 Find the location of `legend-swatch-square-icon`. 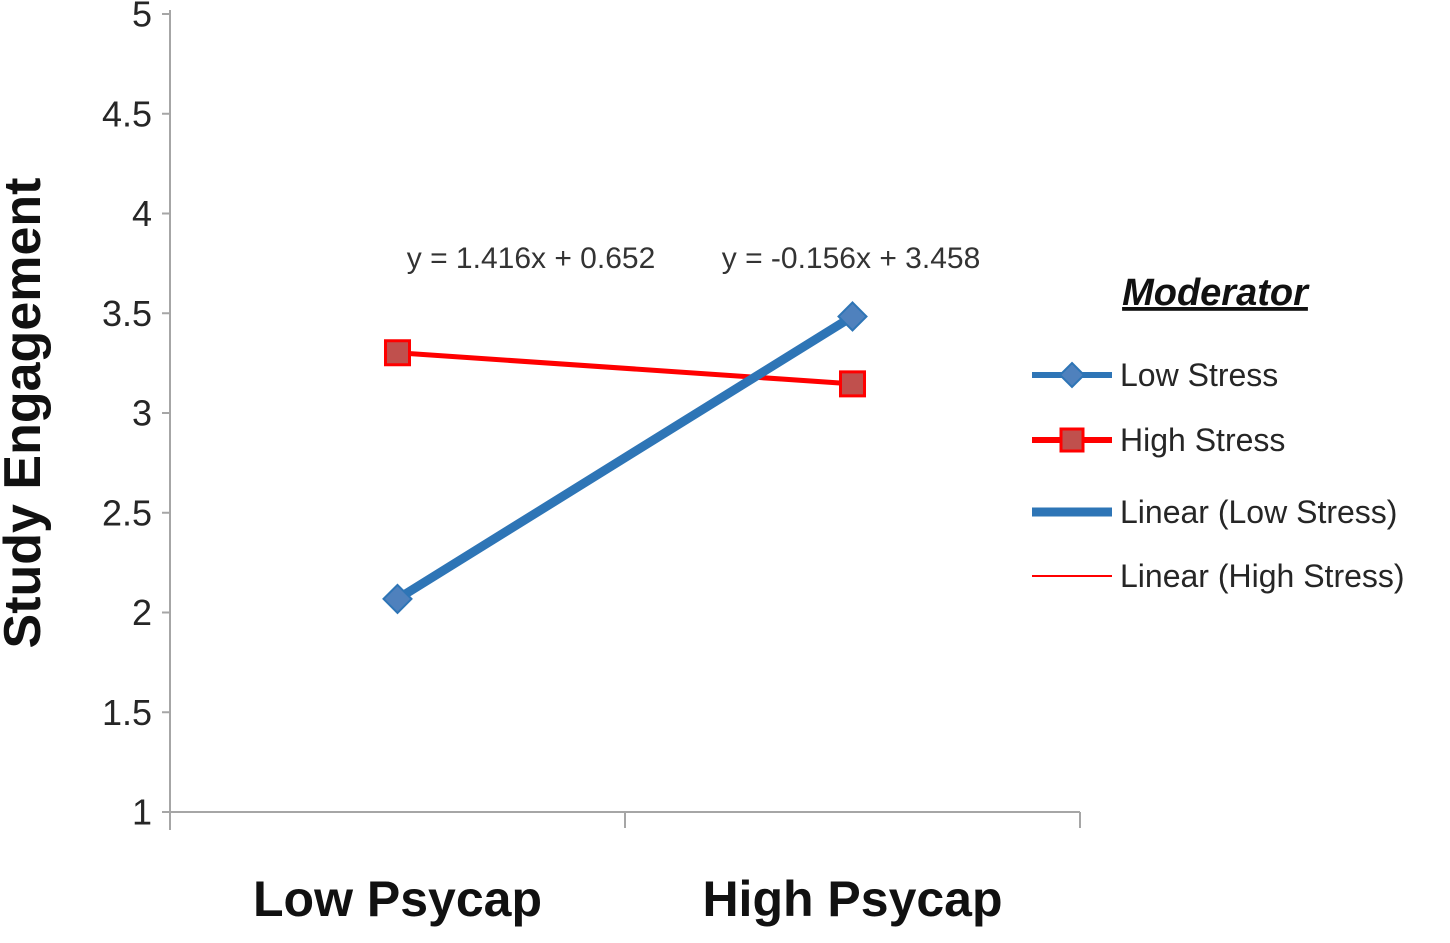

legend-swatch-square-icon is located at coordinates (1072, 440).